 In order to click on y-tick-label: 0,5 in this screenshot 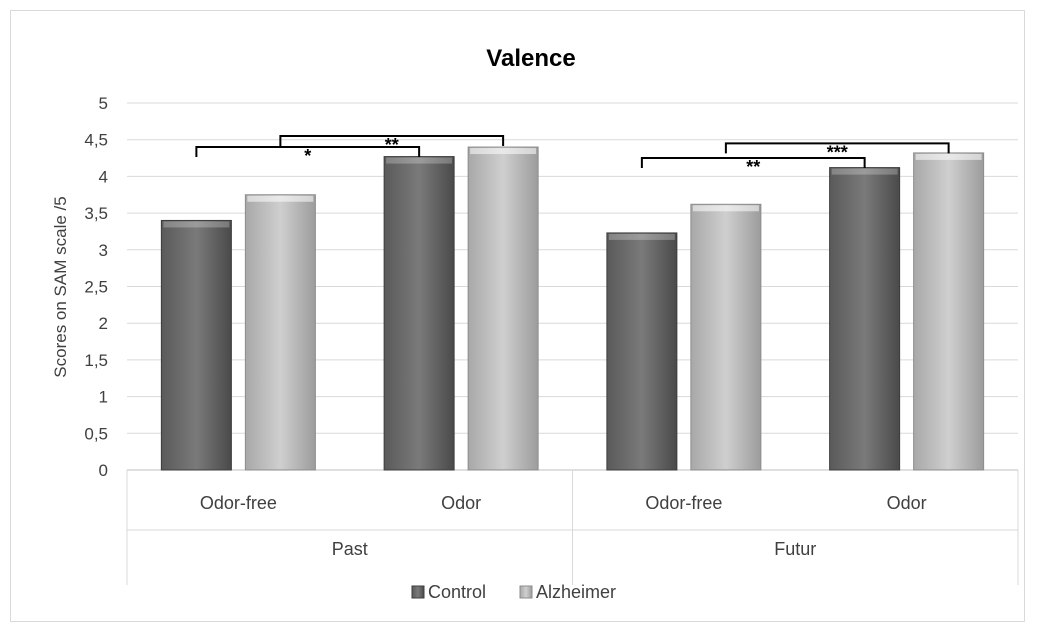, I will do `click(96, 433)`.